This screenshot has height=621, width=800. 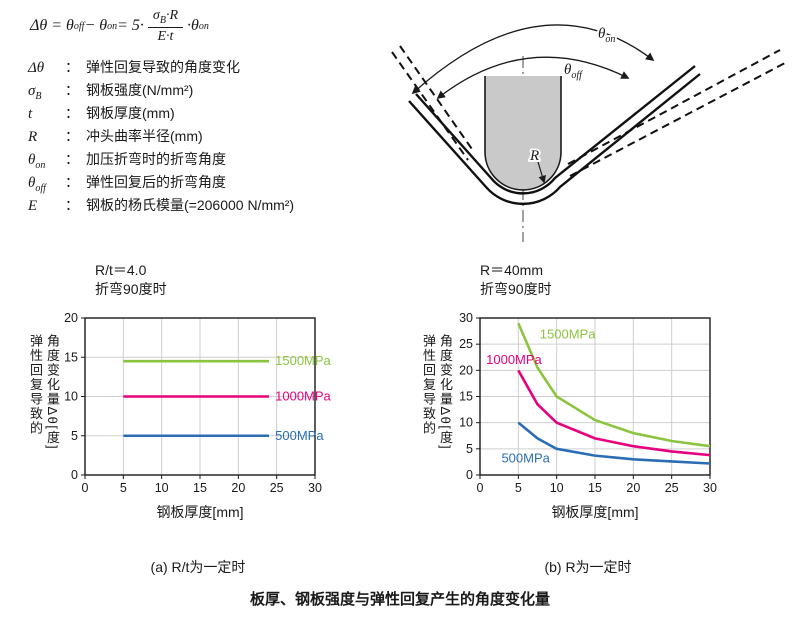 What do you see at coordinates (198, 567) in the screenshot?
I see `caption-a: (a) R/t为一定时` at bounding box center [198, 567].